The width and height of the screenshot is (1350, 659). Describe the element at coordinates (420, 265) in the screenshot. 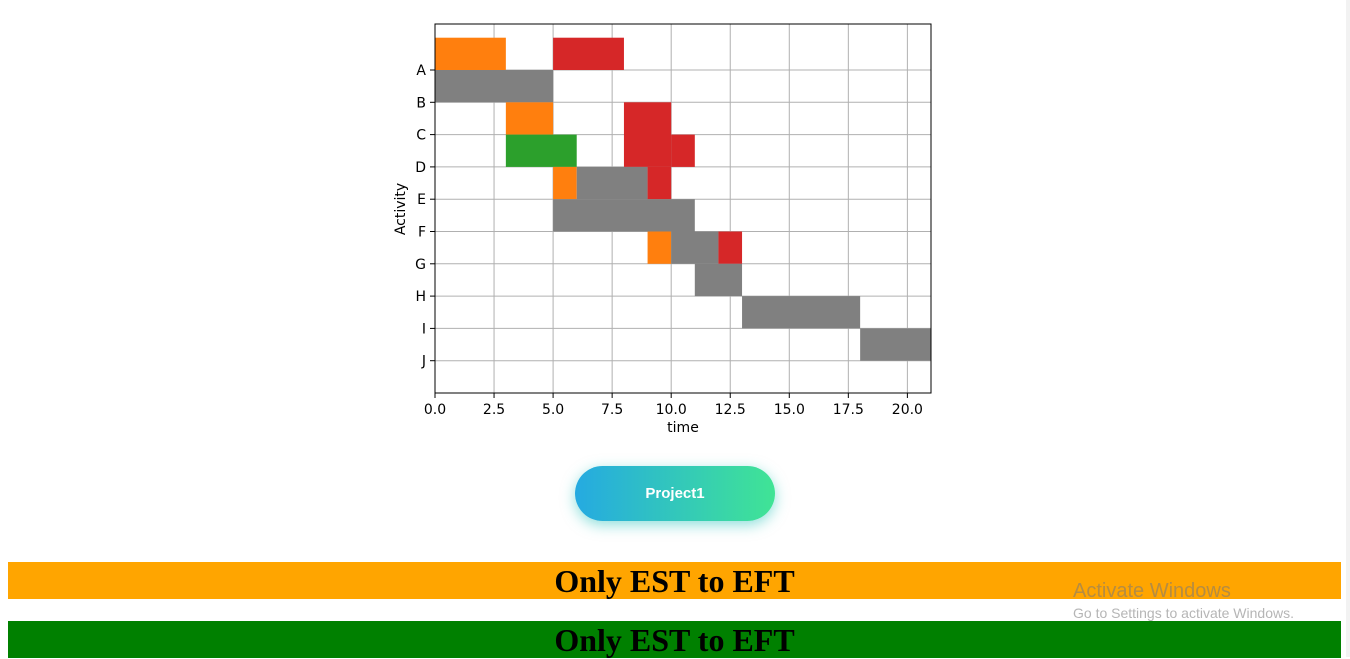

I see `y-tick-label: G` at that location.